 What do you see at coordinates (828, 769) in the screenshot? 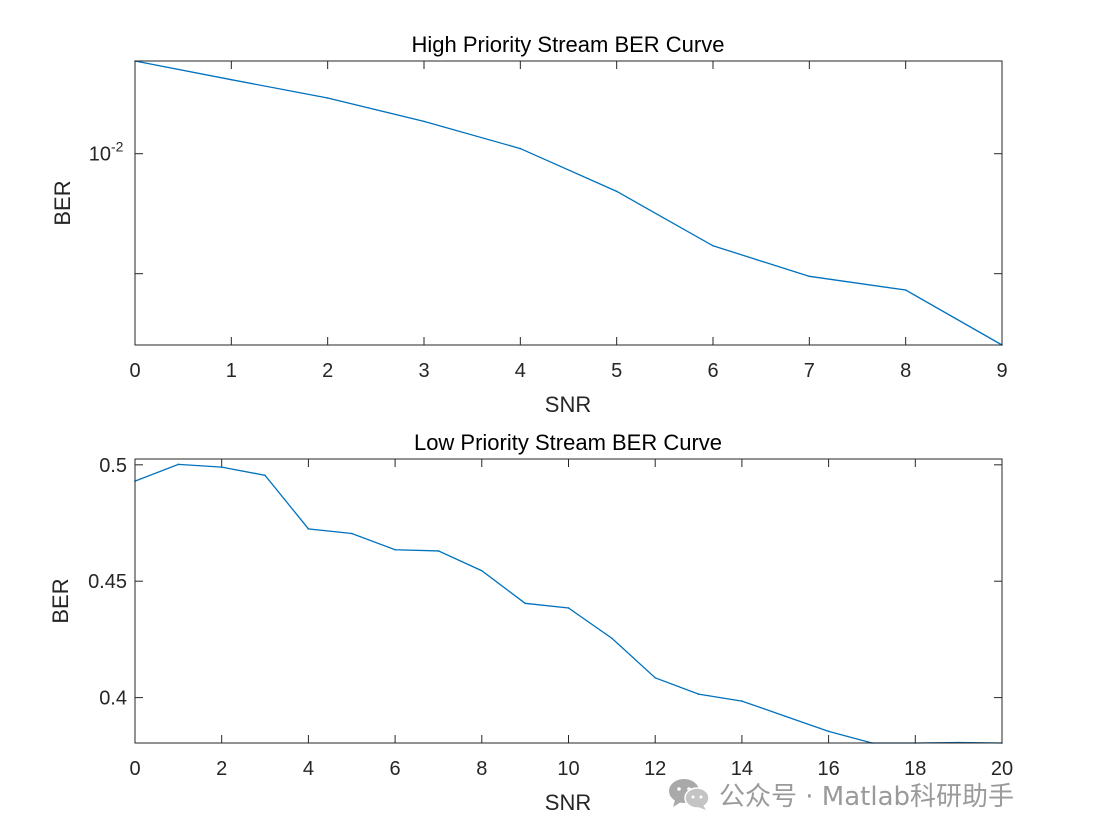
I see `x-tick-label: 16` at bounding box center [828, 769].